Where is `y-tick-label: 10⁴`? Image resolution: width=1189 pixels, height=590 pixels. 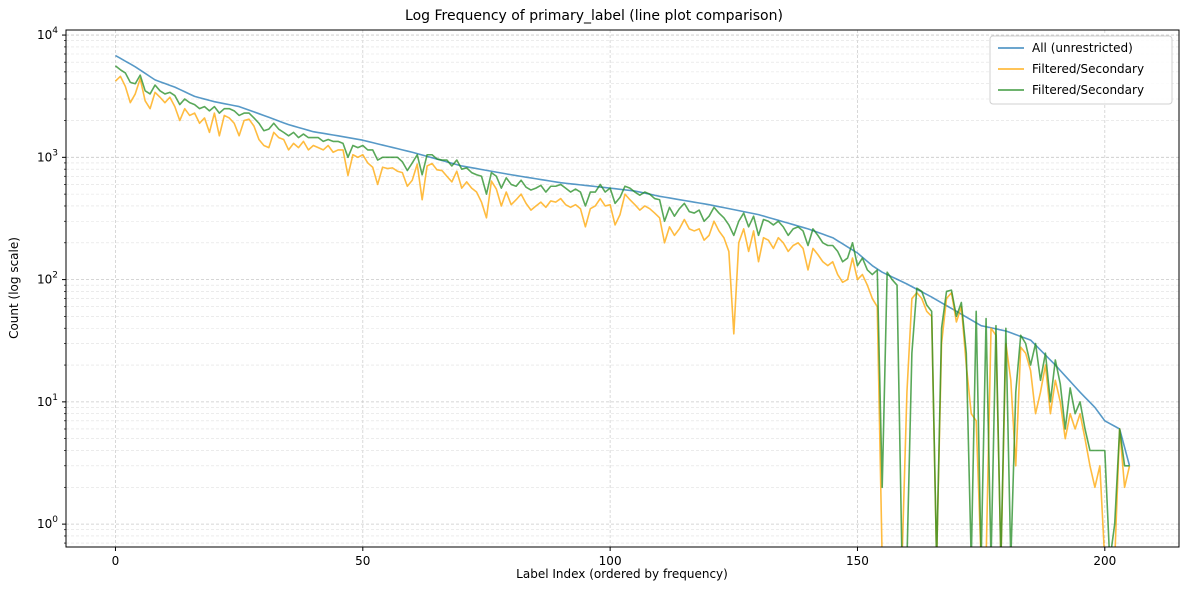
y-tick-label: 10⁴ is located at coordinates (47, 34).